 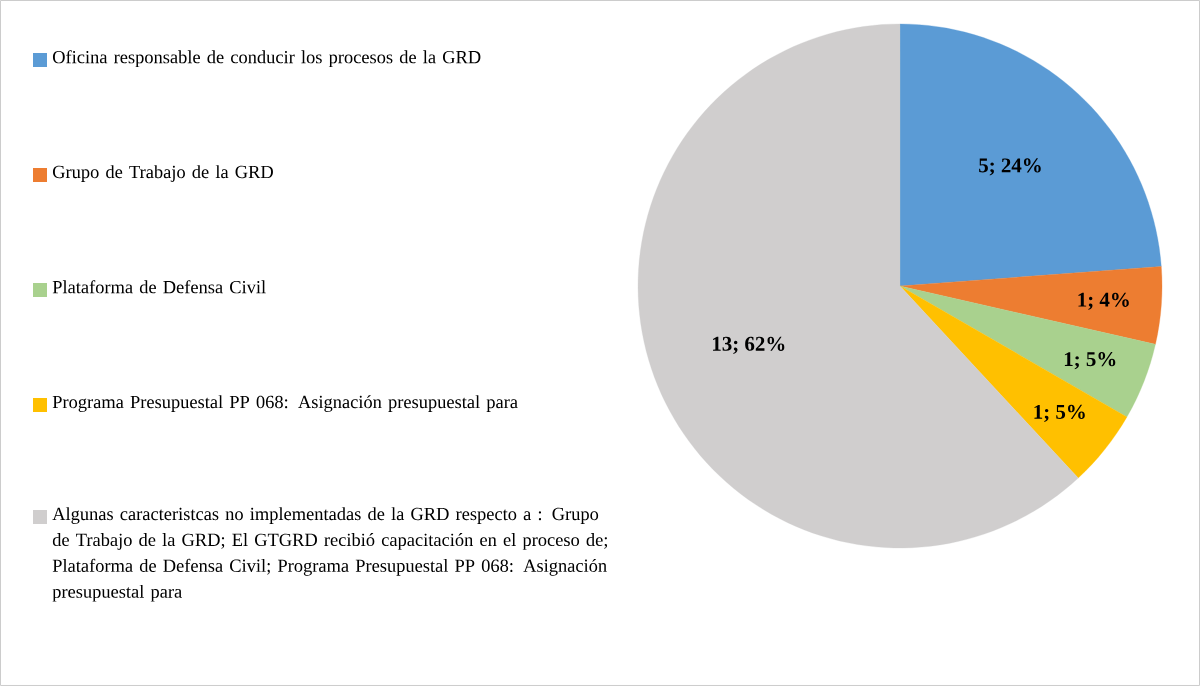 What do you see at coordinates (162, 173) in the screenshot?
I see `legend-label: Grupo de Trabajo de la GRD` at bounding box center [162, 173].